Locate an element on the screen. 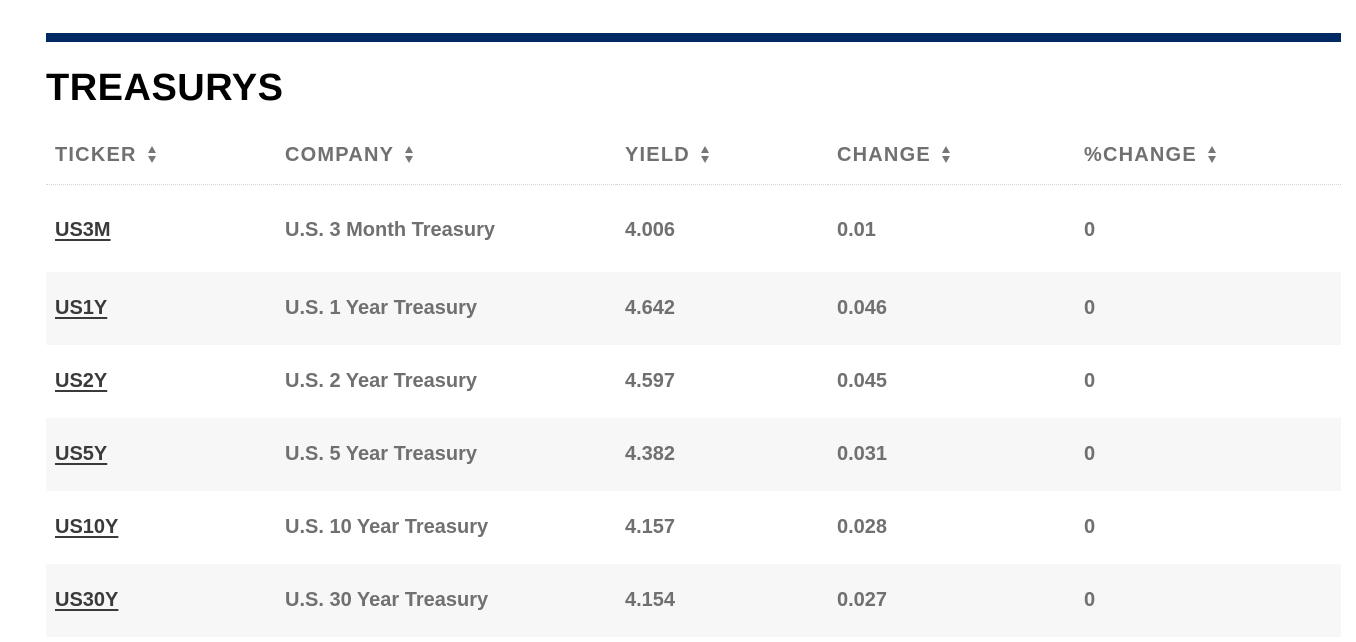  column-header-label: COMPANY is located at coordinates (340, 154).